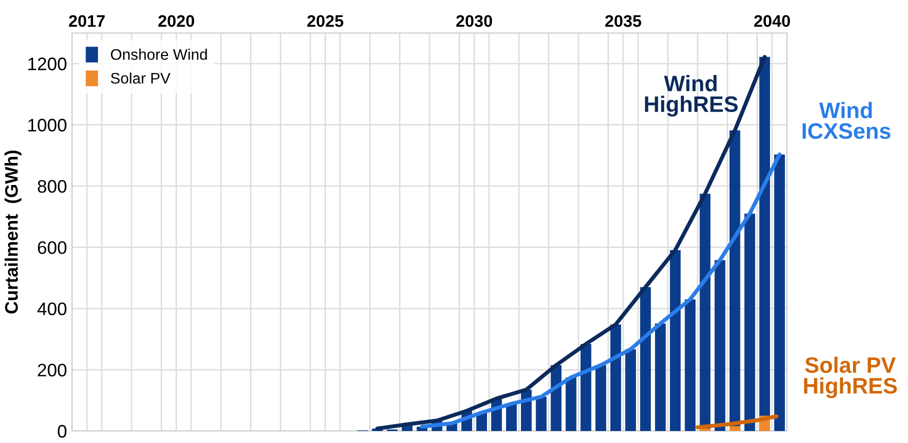 The width and height of the screenshot is (908, 443). What do you see at coordinates (52, 247) in the screenshot?
I see `y-tick-label: 600` at bounding box center [52, 247].